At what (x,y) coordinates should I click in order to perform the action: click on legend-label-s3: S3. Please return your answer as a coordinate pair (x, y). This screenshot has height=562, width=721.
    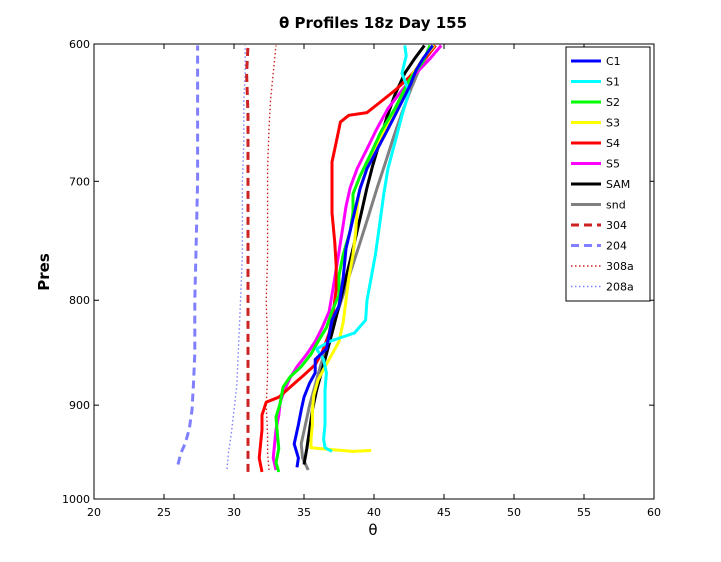
    Looking at the image, I should click on (613, 123).